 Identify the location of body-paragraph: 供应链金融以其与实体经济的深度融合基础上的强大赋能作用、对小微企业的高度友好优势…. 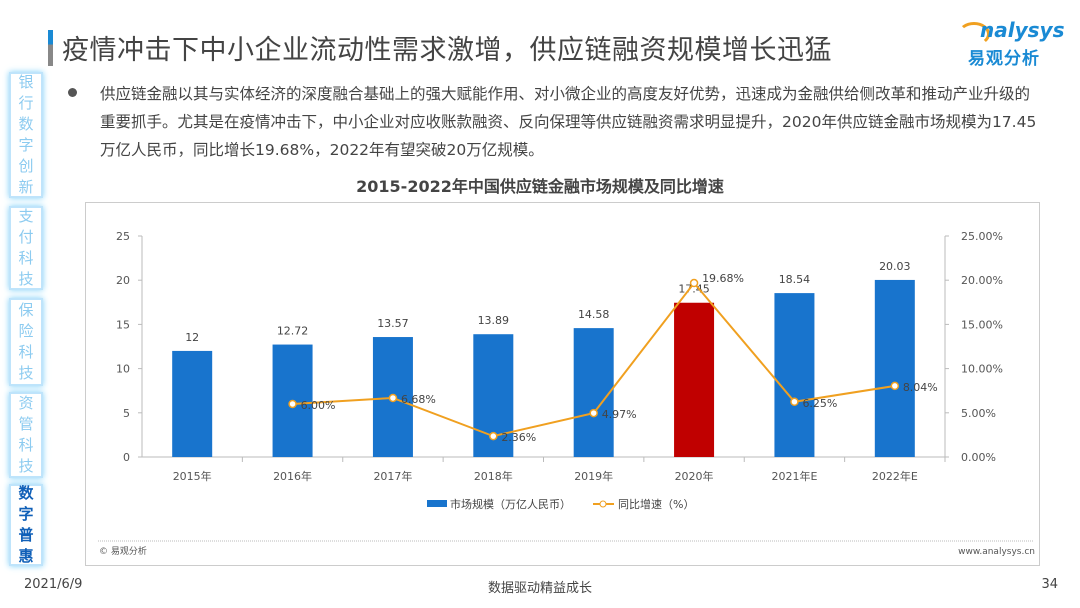
(568, 122).